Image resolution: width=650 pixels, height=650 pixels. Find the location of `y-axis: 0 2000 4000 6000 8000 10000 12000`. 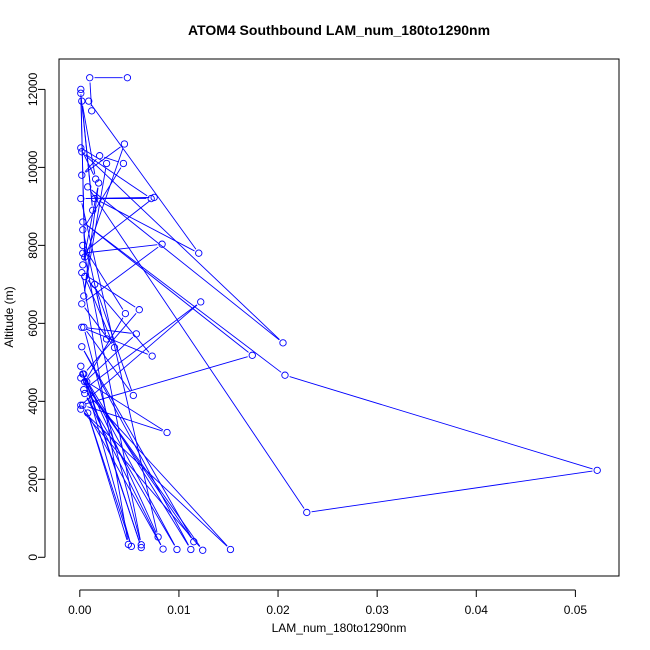

y-axis: 0 2000 4000 6000 8000 10000 12000 is located at coordinates (36, 316).